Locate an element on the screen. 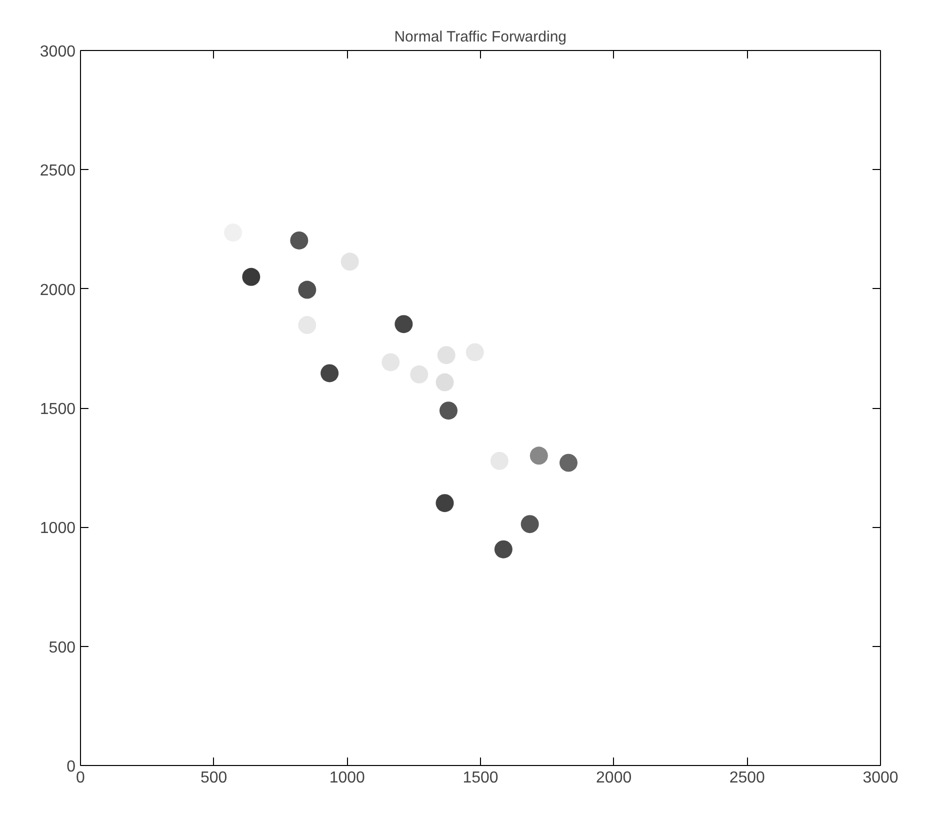 The height and width of the screenshot is (818, 936). x-tick-label: 500 is located at coordinates (214, 778).